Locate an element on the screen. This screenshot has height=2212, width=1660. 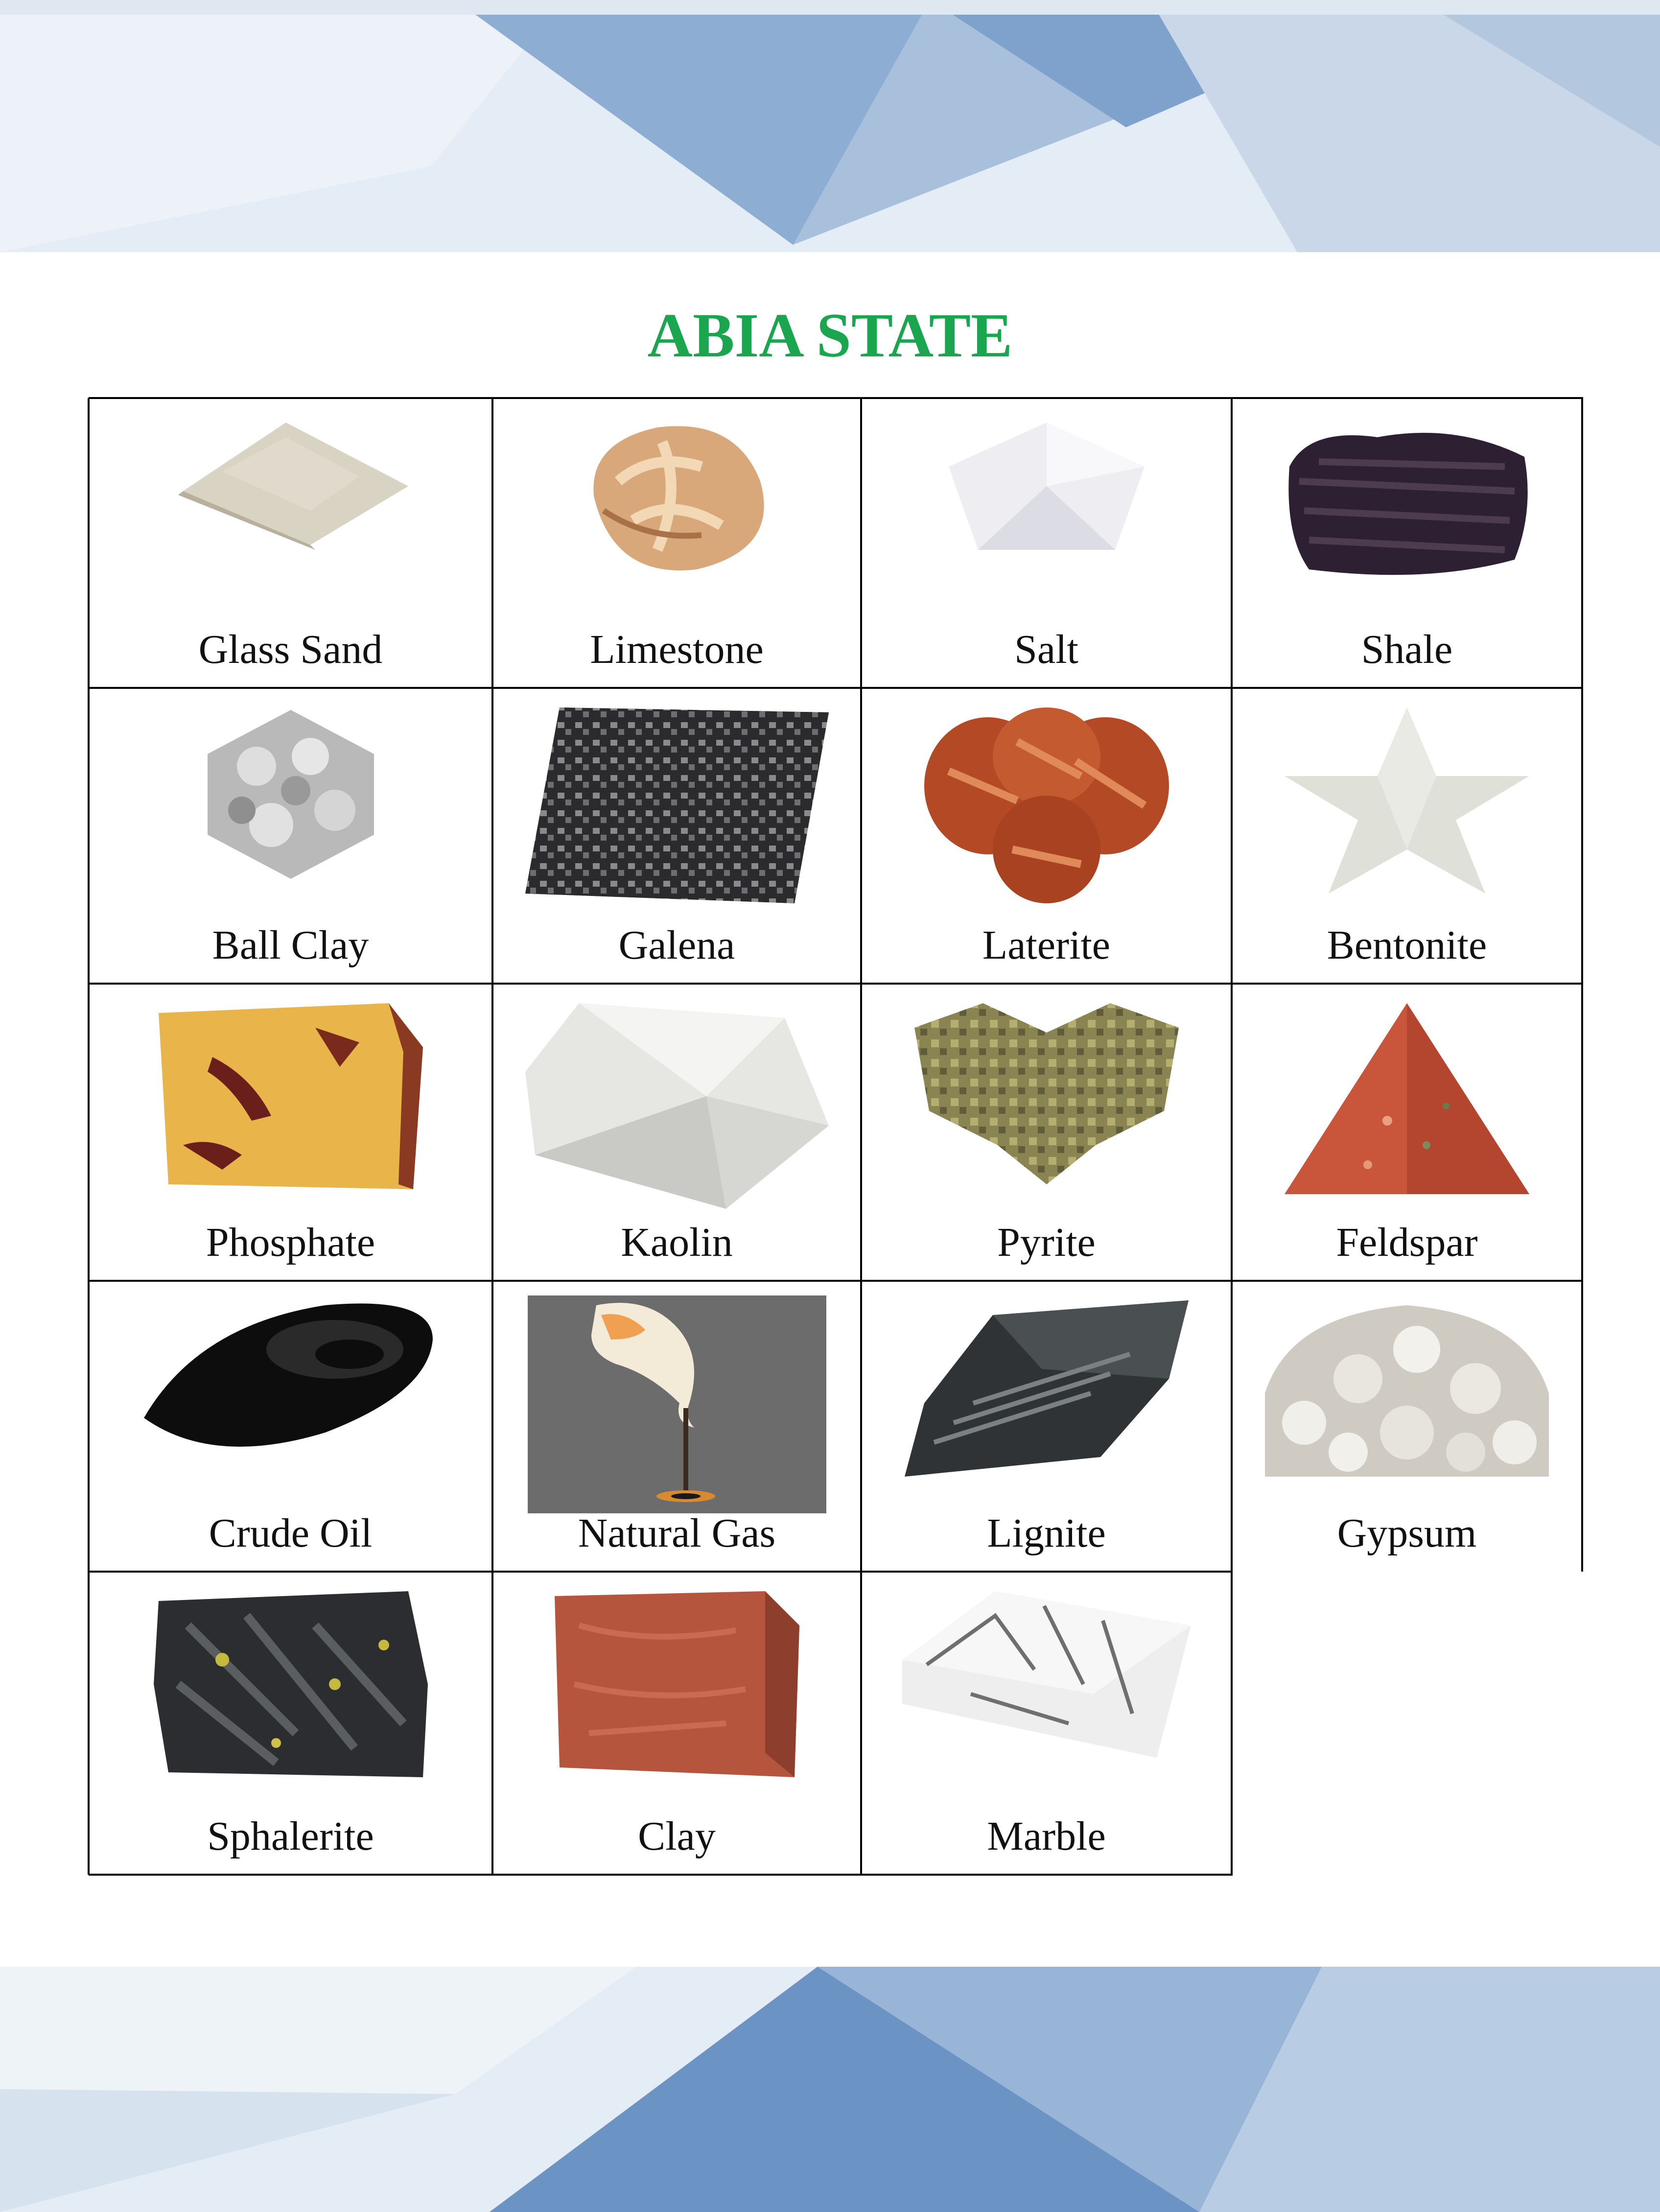
top-banner is located at coordinates (830, 126).